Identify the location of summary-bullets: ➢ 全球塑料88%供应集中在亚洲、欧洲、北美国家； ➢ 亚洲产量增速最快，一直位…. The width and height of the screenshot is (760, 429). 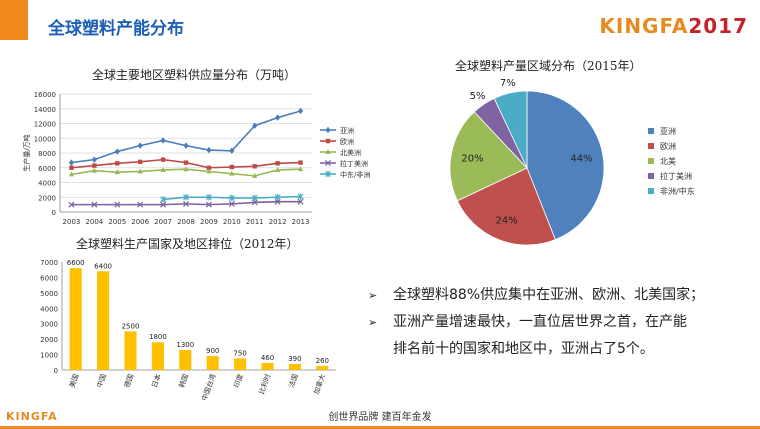
(553, 322).